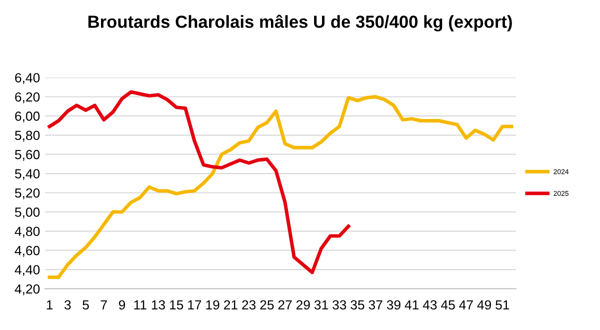  Describe the element at coordinates (27, 213) in the screenshot. I see `y-tick-label: 5,00` at that location.